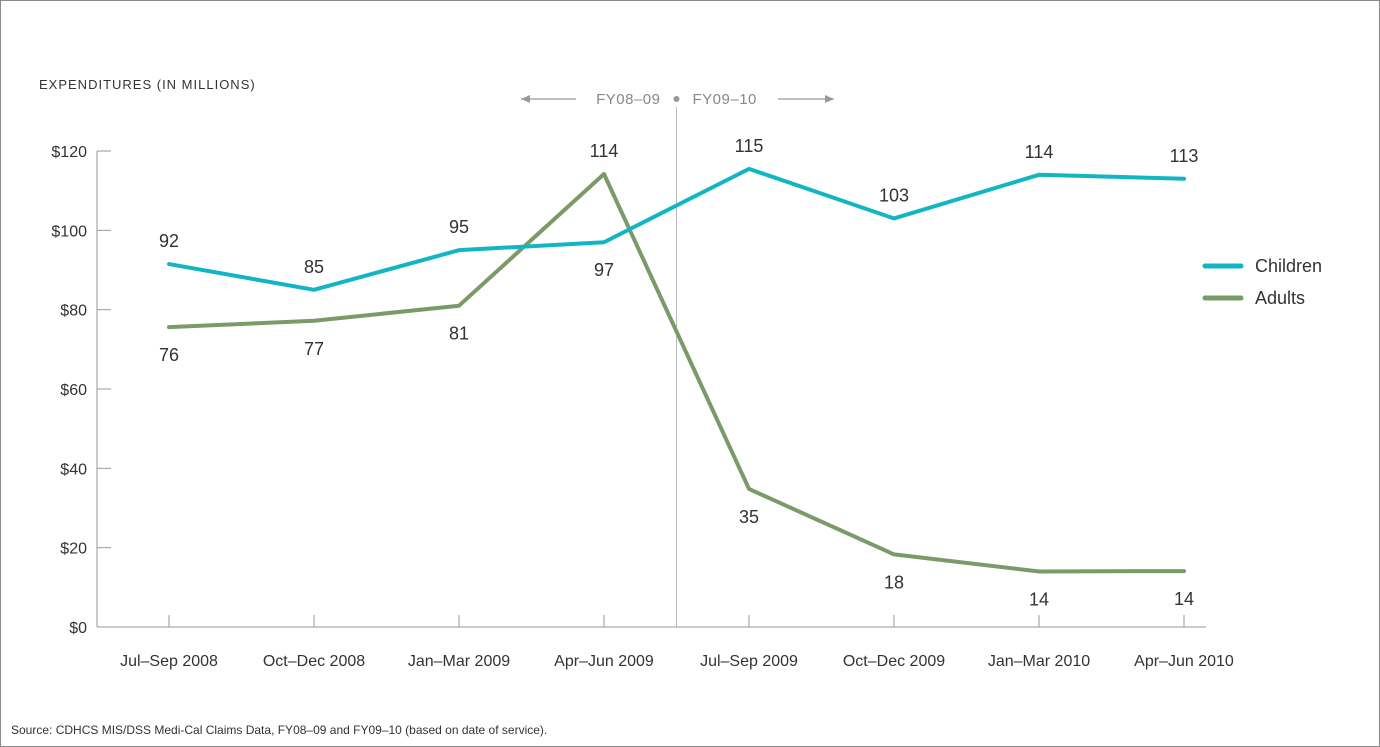 The image size is (1380, 747). What do you see at coordinates (73, 469) in the screenshot?
I see `y-tick-label: $40` at bounding box center [73, 469].